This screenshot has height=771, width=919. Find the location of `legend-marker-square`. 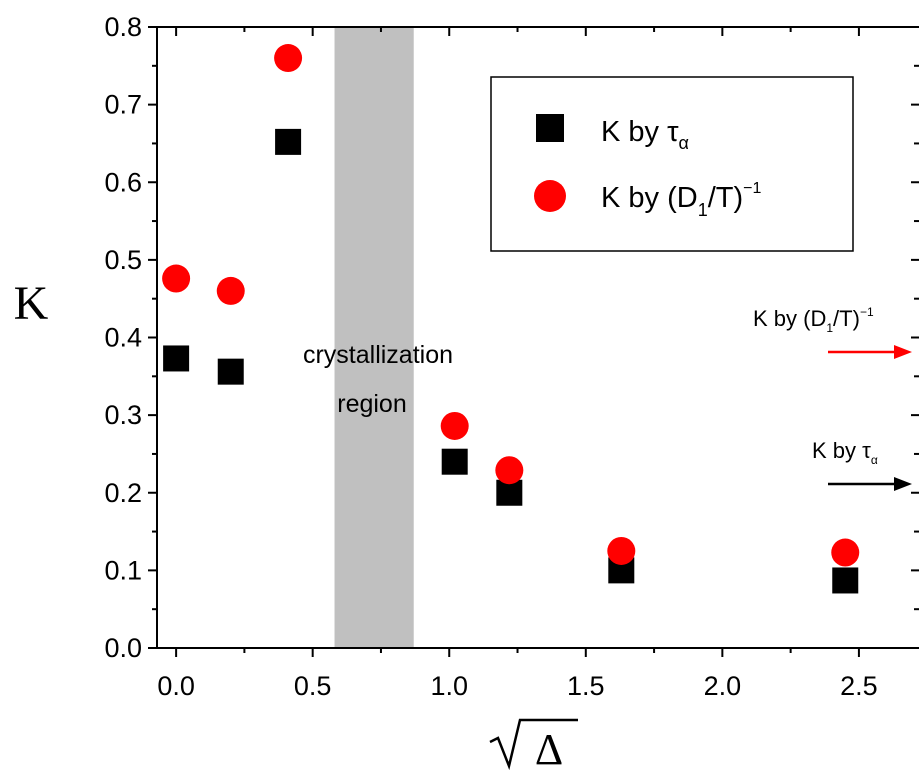

legend-marker-square is located at coordinates (550, 128).